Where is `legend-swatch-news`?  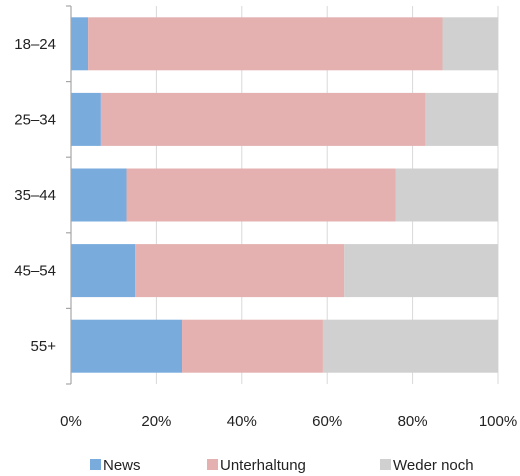
legend-swatch-news is located at coordinates (95, 464).